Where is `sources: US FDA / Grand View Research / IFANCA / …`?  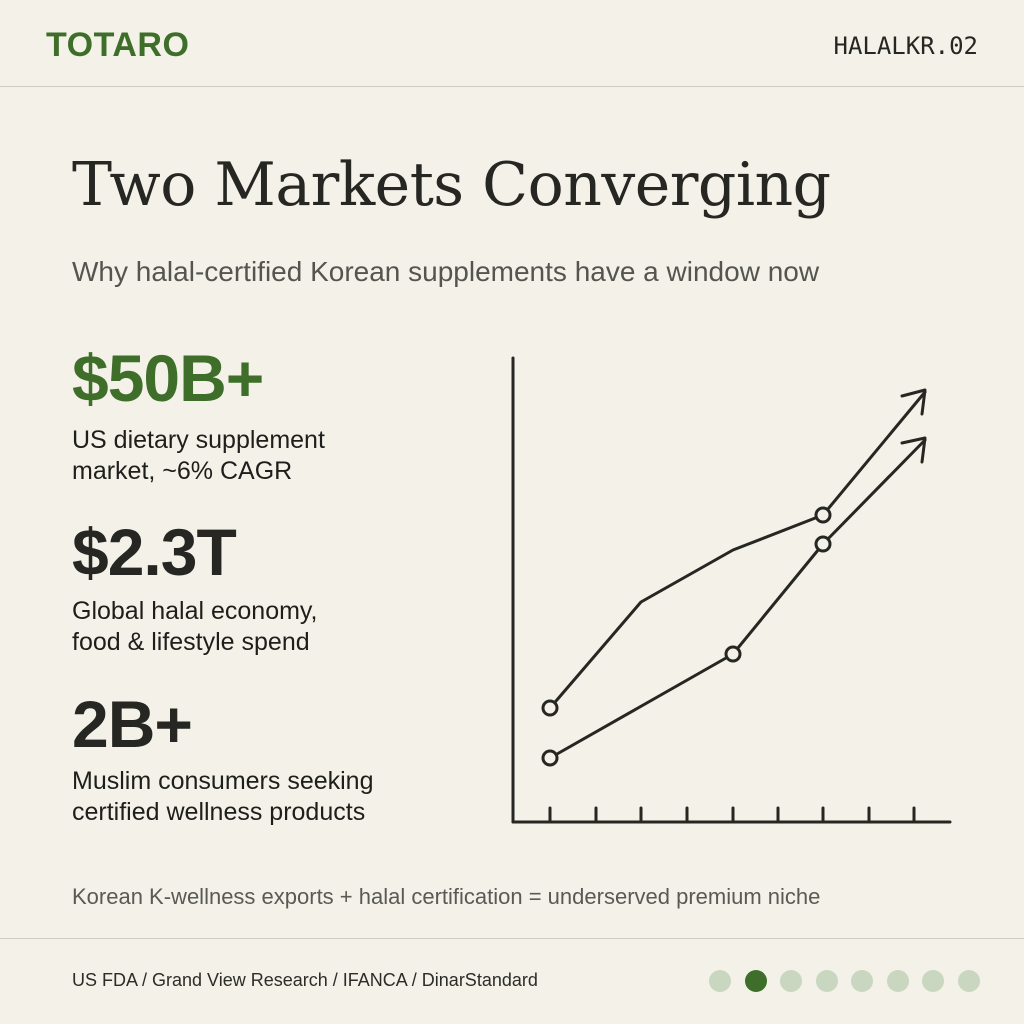
sources: US FDA / Grand View Research / IFANCA / … is located at coordinates (305, 980).